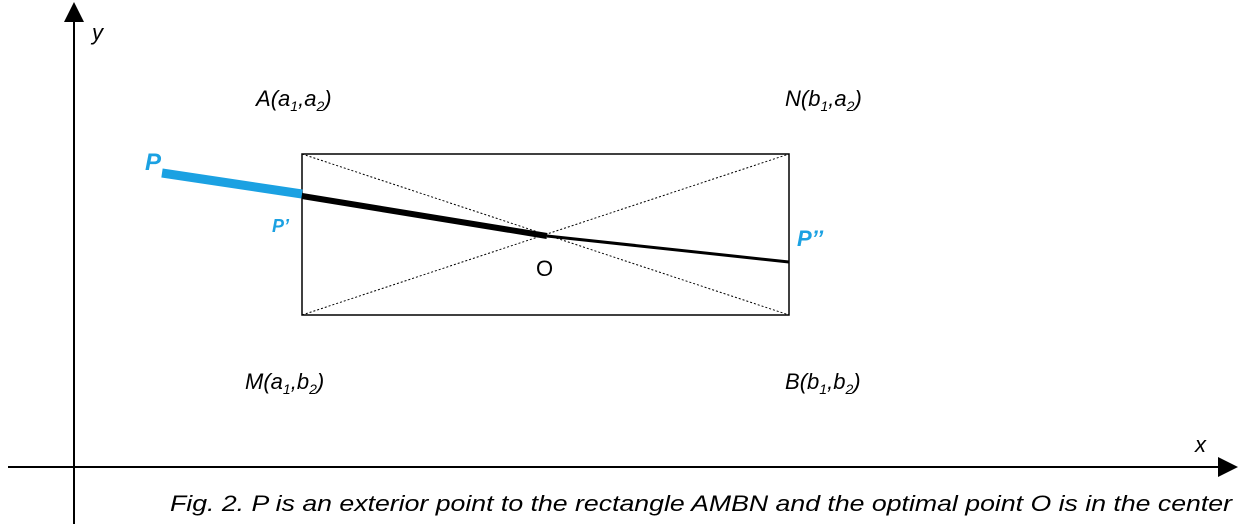  I want to click on segment-o-to-p-double-prime, so click(668, 249).